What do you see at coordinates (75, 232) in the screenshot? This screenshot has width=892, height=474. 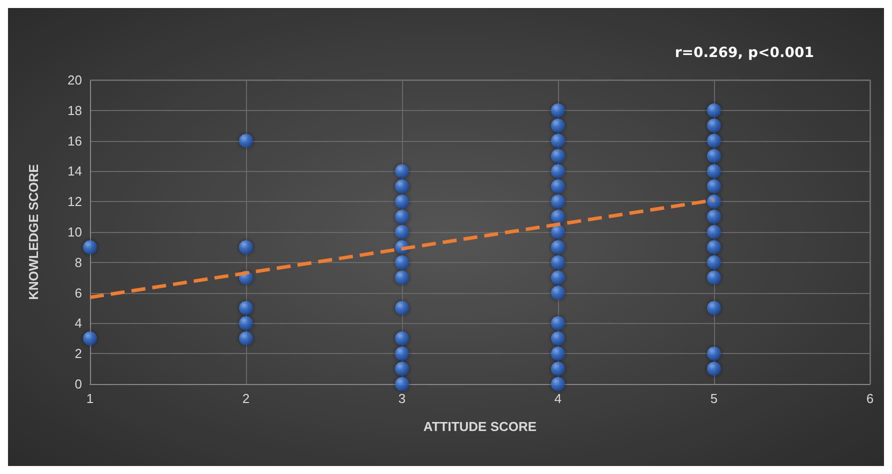 I see `y-tick-label: 10` at bounding box center [75, 232].